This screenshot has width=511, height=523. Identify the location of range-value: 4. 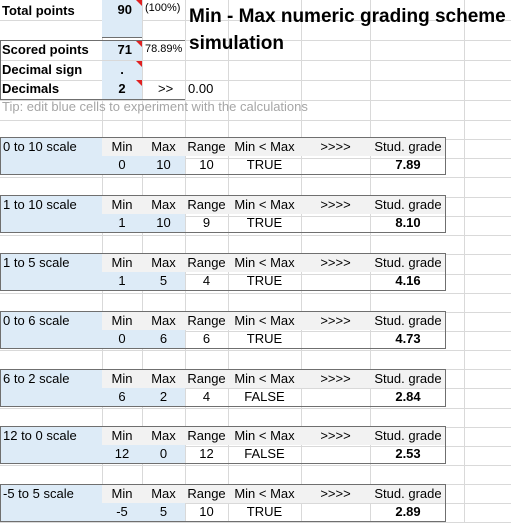
(206, 396).